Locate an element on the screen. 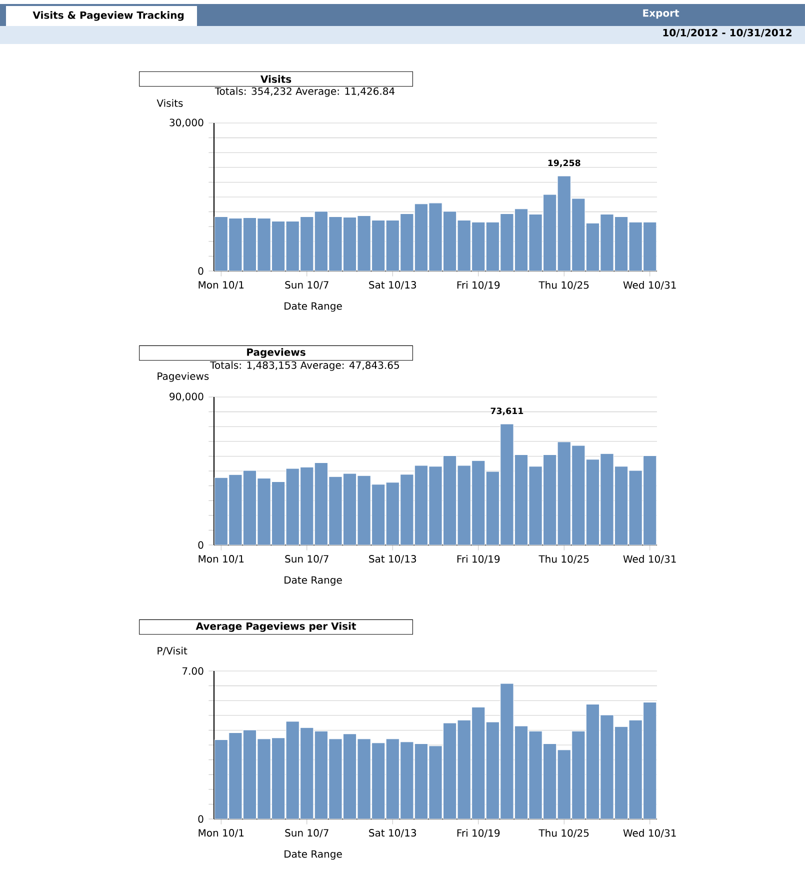 Image resolution: width=805 pixels, height=877 pixels. chart-subtitle: Totals: 354,232 Average: 11,426.84 is located at coordinates (304, 92).